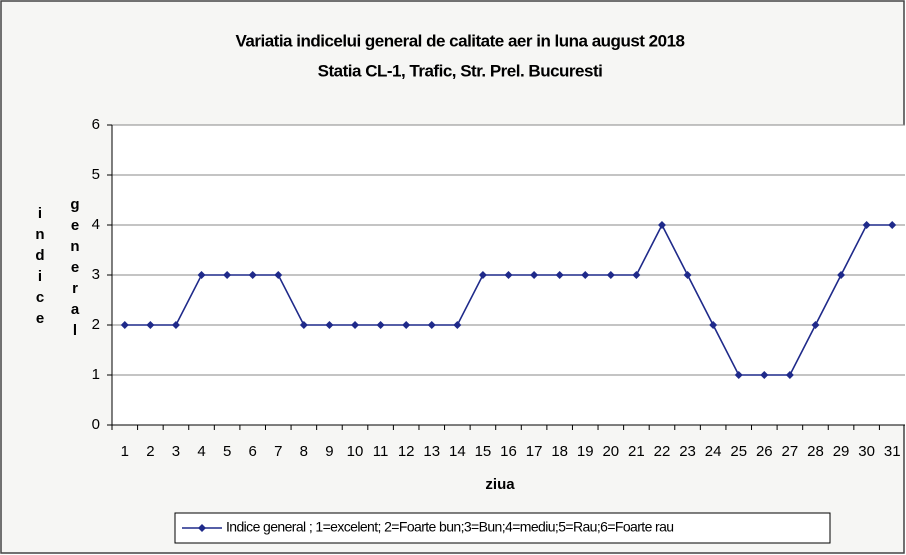 The image size is (906, 555). What do you see at coordinates (406, 451) in the screenshot?
I see `x-tick-label: 12` at bounding box center [406, 451].